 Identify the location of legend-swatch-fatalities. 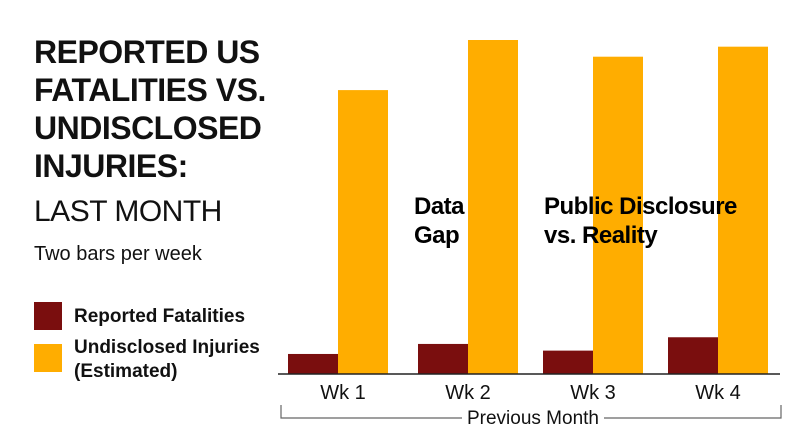
(48, 316).